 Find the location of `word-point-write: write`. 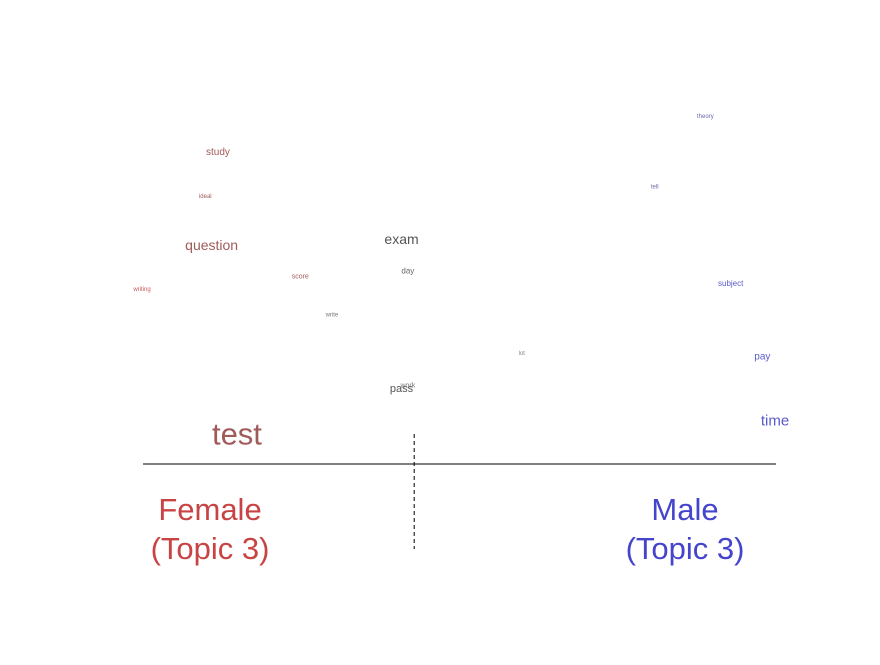

word-point-write: write is located at coordinates (332, 316).